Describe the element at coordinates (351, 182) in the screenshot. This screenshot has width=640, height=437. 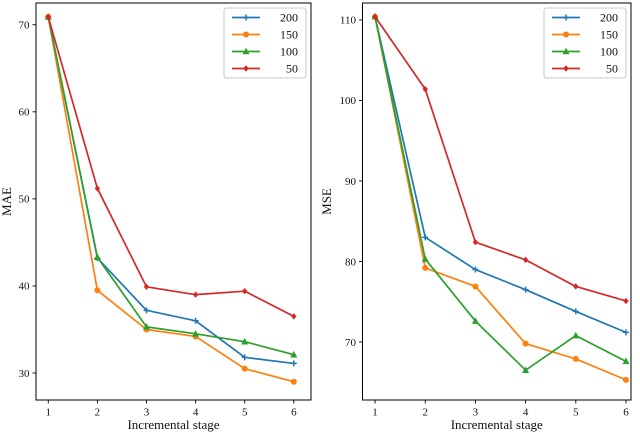
I see `y-tick-label: 90` at that location.